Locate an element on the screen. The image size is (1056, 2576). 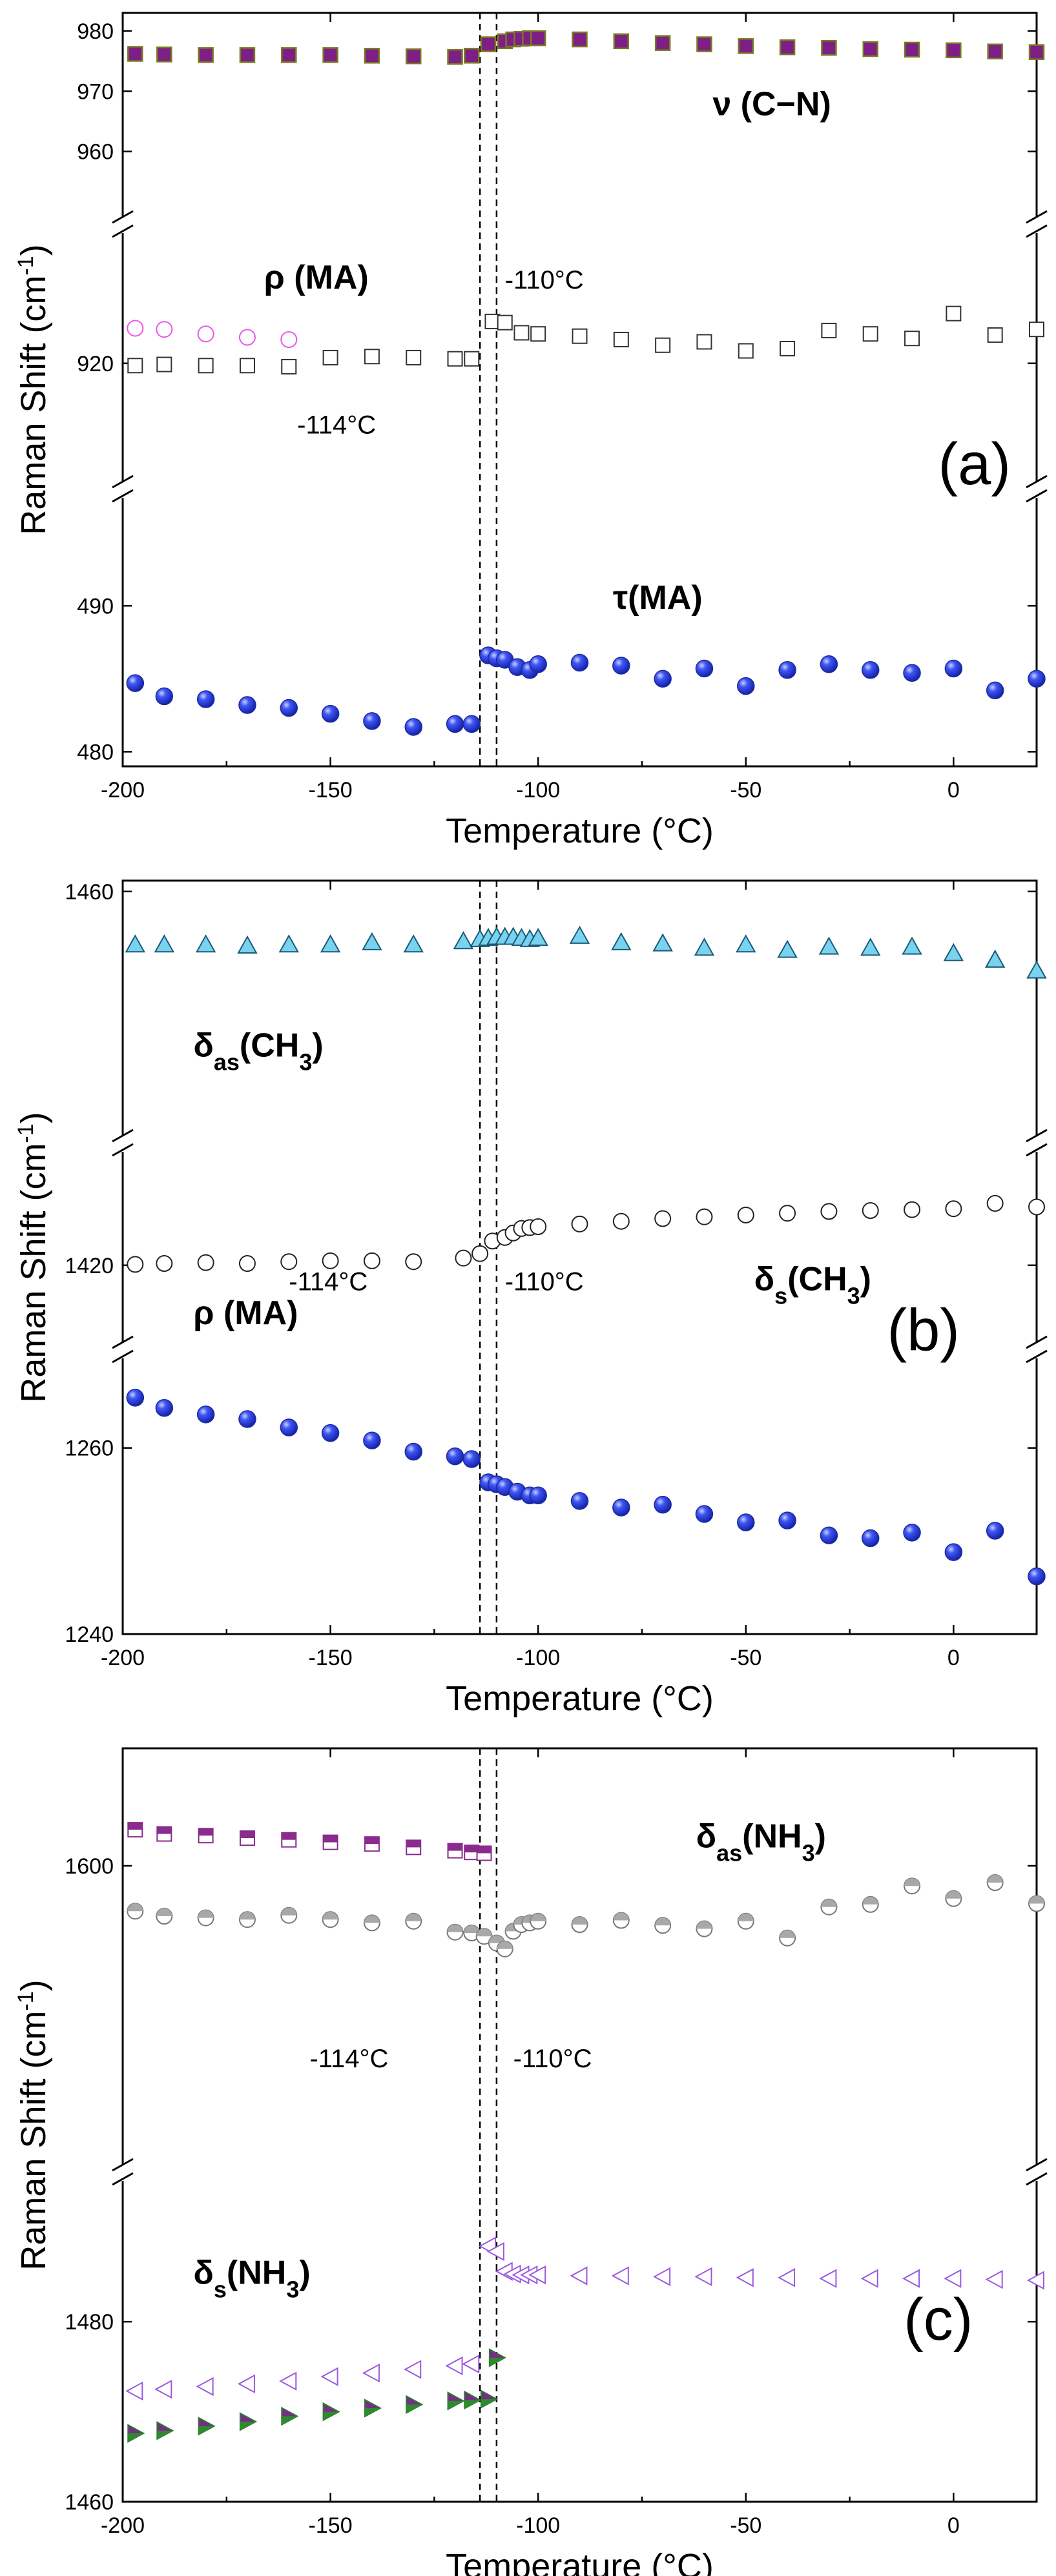
axis-break-right is located at coordinates (1037, 1143).